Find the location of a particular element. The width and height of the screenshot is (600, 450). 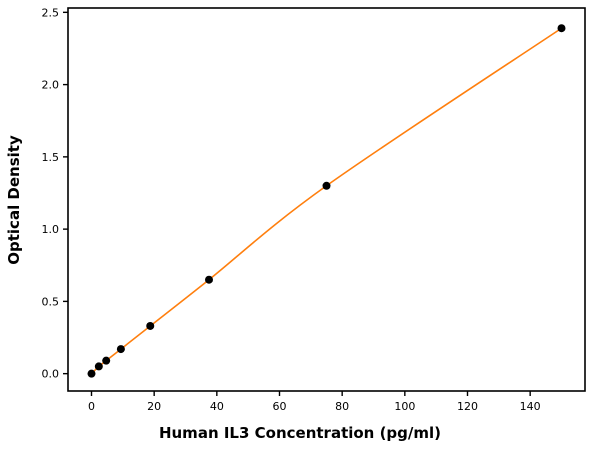

y-tick-label: 0.0 is located at coordinates (51, 374).